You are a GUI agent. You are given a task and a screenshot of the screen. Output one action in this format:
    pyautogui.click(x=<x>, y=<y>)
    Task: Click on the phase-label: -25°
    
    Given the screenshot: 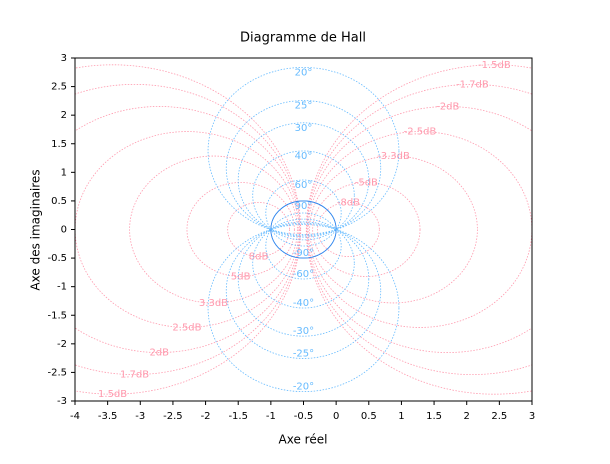 What is the action you would take?
    pyautogui.click(x=303, y=353)
    